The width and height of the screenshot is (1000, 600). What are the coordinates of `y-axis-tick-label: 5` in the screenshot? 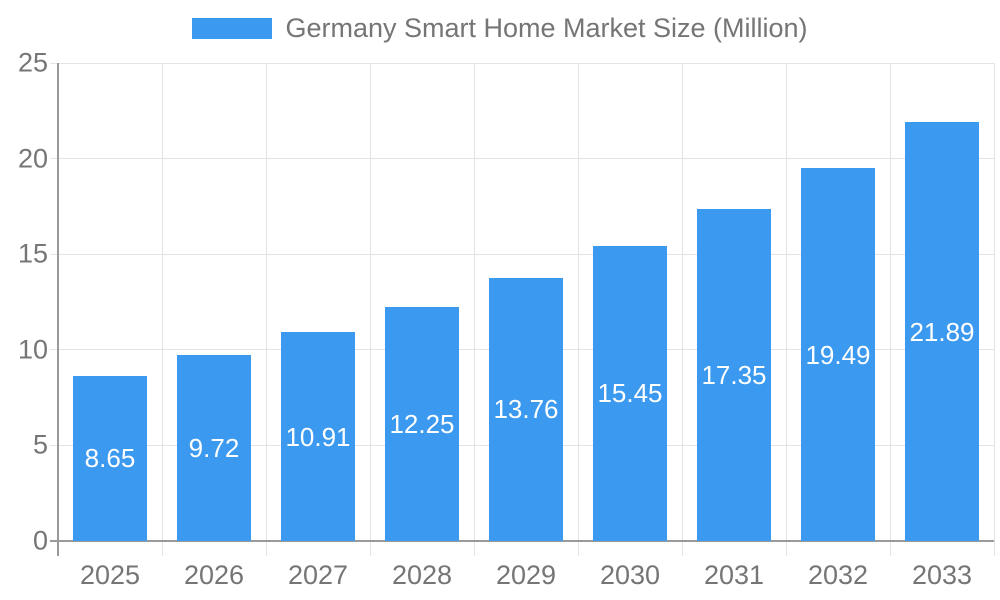 It's located at (40, 444).